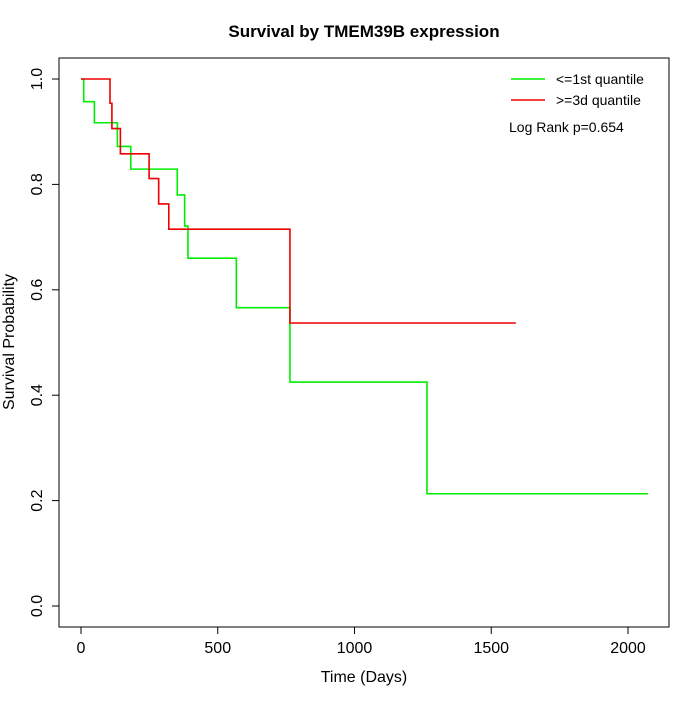 This screenshot has height=705, width=700. Describe the element at coordinates (37, 184) in the screenshot. I see `y-tick-label: 0.8` at that location.